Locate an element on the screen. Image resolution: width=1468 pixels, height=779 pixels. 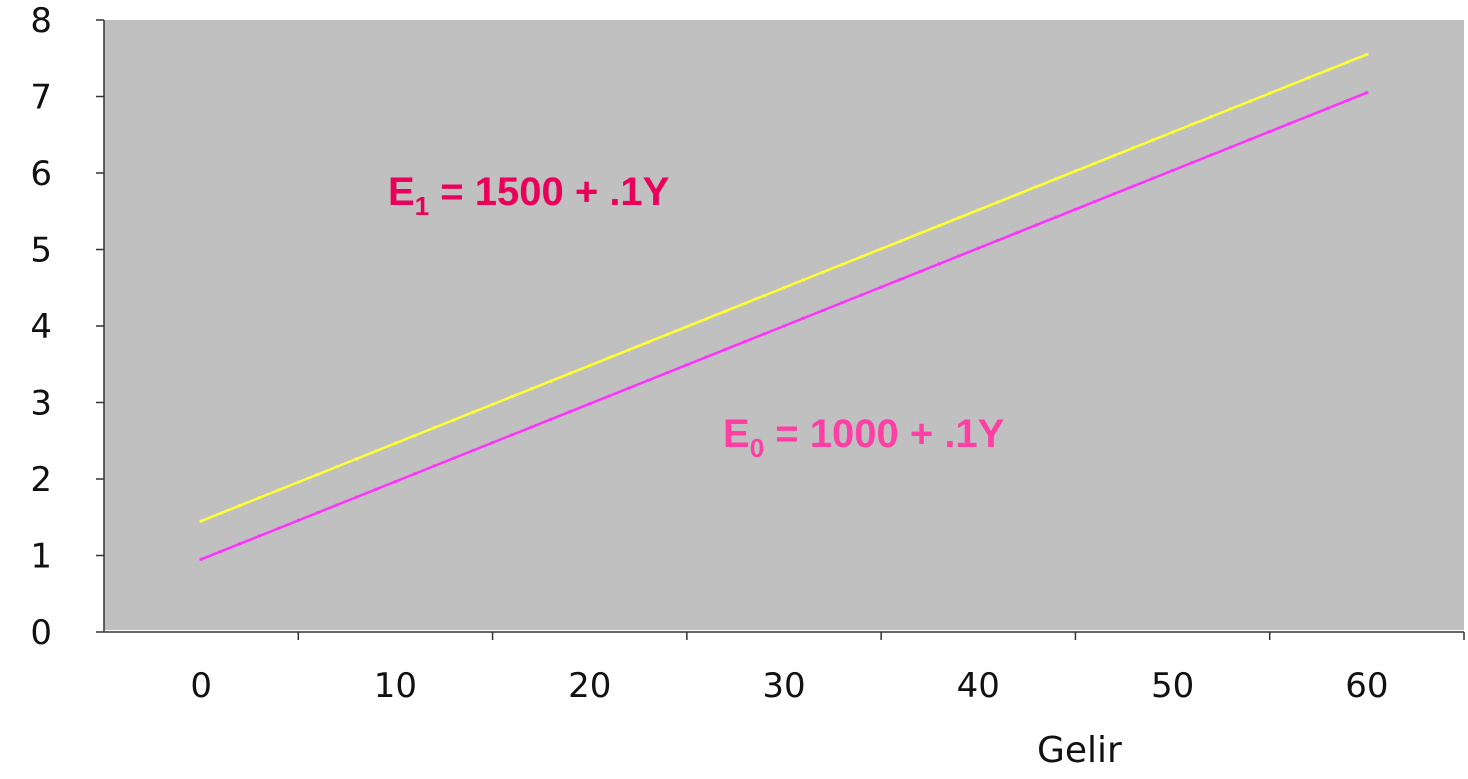
x-axis-title: Gelir is located at coordinates (1079, 750).